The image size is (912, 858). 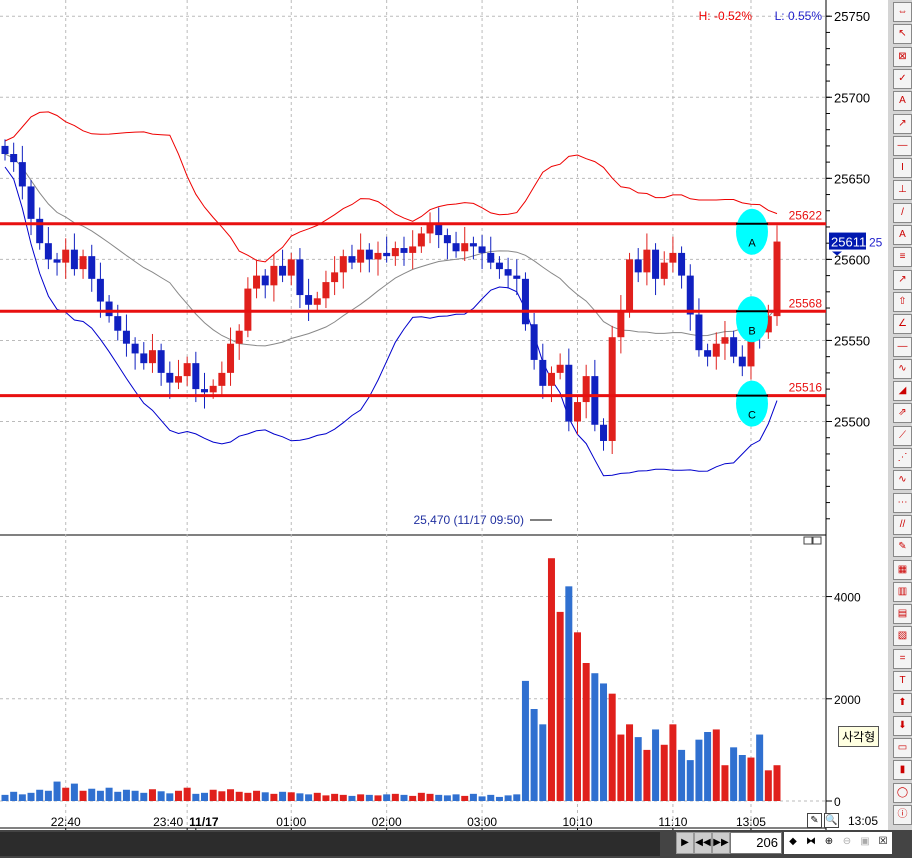 What do you see at coordinates (902, 747) in the screenshot?
I see `toolbar-tool-button: ▭` at bounding box center [902, 747].